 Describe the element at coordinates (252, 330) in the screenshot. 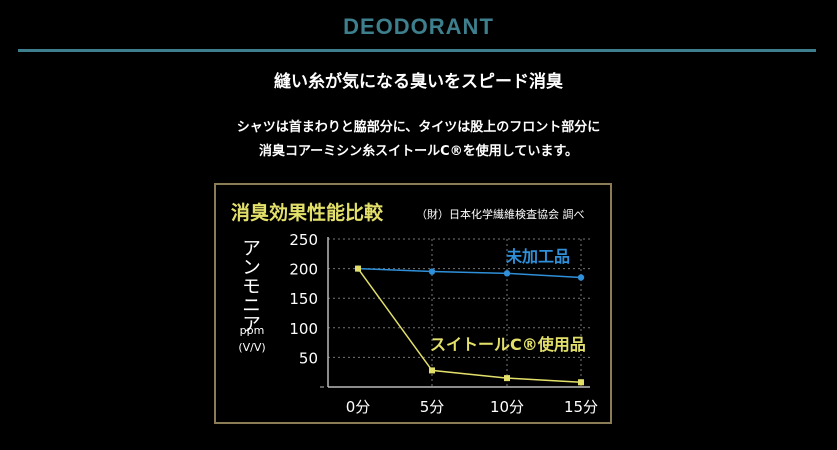

I see `y-axis-unit: ppm` at that location.